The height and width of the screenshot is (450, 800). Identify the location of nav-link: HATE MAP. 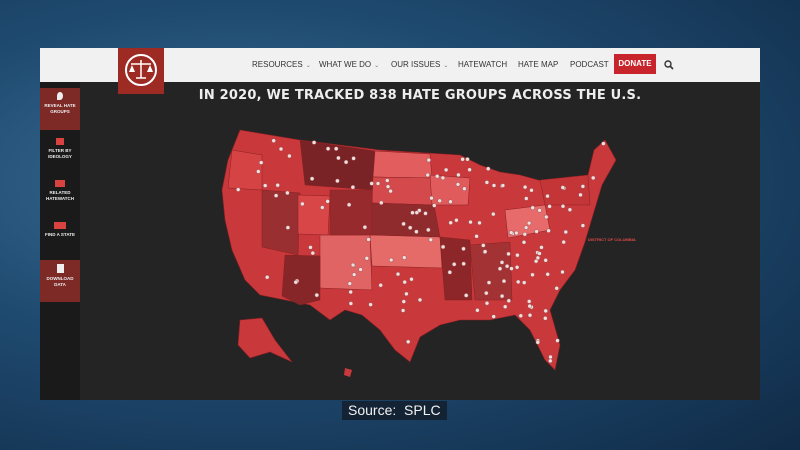
(538, 64).